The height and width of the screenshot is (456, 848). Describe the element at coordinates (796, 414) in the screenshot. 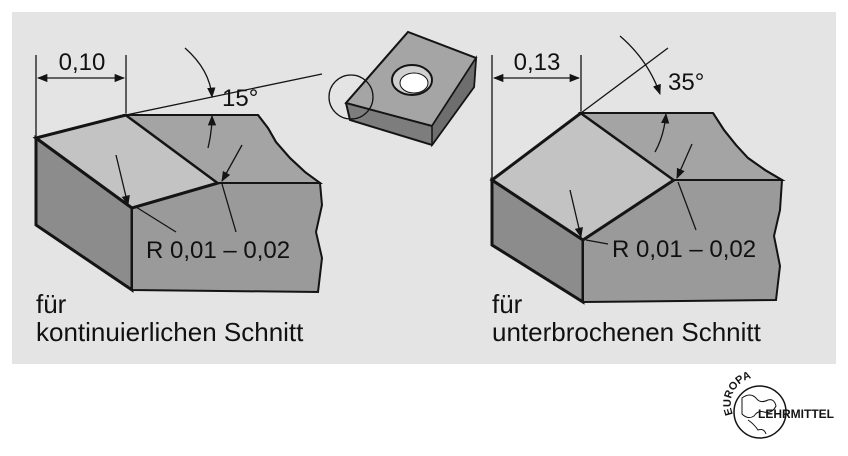

I see `logo-side-text: LEHRMITTEL` at that location.